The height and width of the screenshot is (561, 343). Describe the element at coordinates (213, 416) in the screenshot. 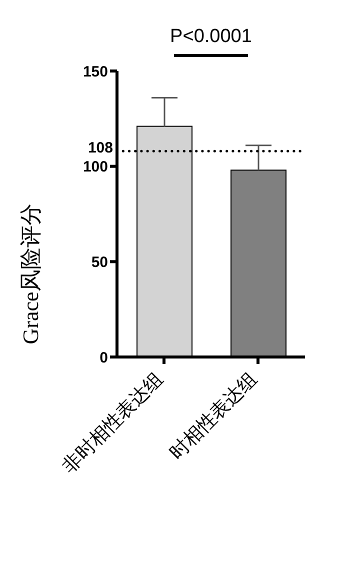

I see `x-tick-label: 时相性表达组` at that location.